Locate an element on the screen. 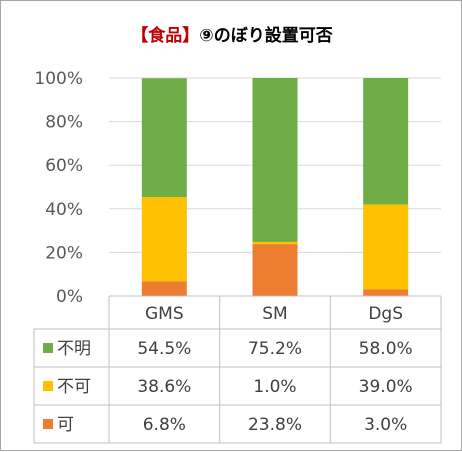 This screenshot has height=452, width=462. chart-title: 【食品】⑨のぼり設置可否 is located at coordinates (231, 35).